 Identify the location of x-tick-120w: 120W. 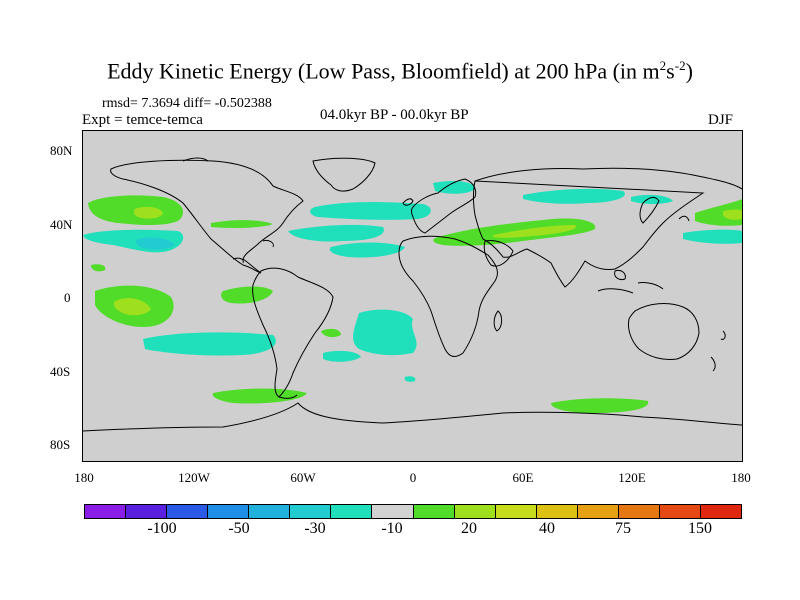
(194, 477).